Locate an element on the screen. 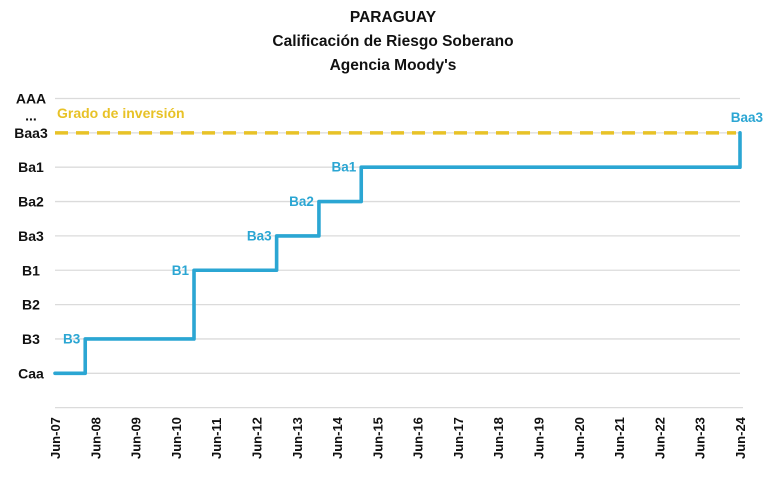  y-axis-label: Ba1 is located at coordinates (31, 167).